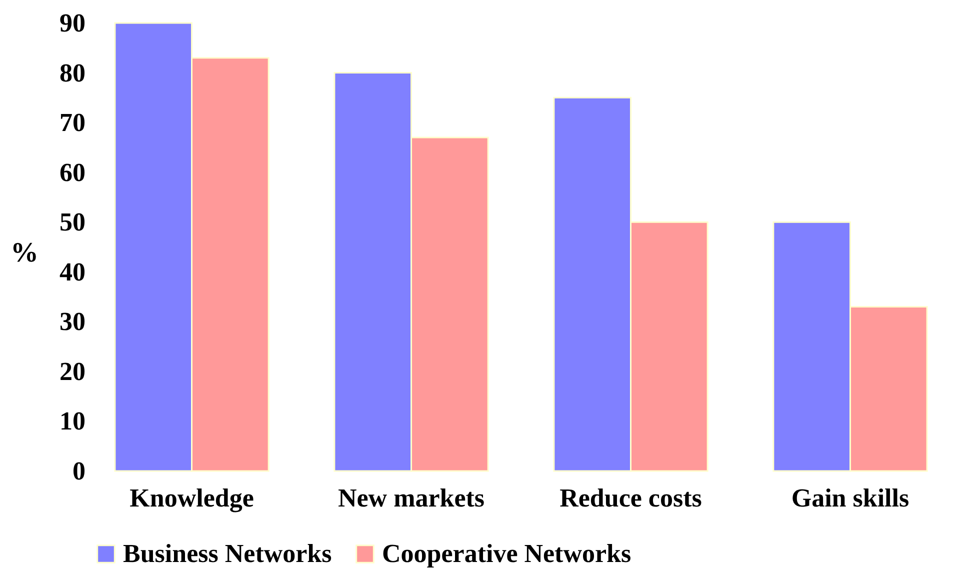 This screenshot has height=572, width=954. What do you see at coordinates (73, 23) in the screenshot?
I see `y-tick-label: 90` at bounding box center [73, 23].